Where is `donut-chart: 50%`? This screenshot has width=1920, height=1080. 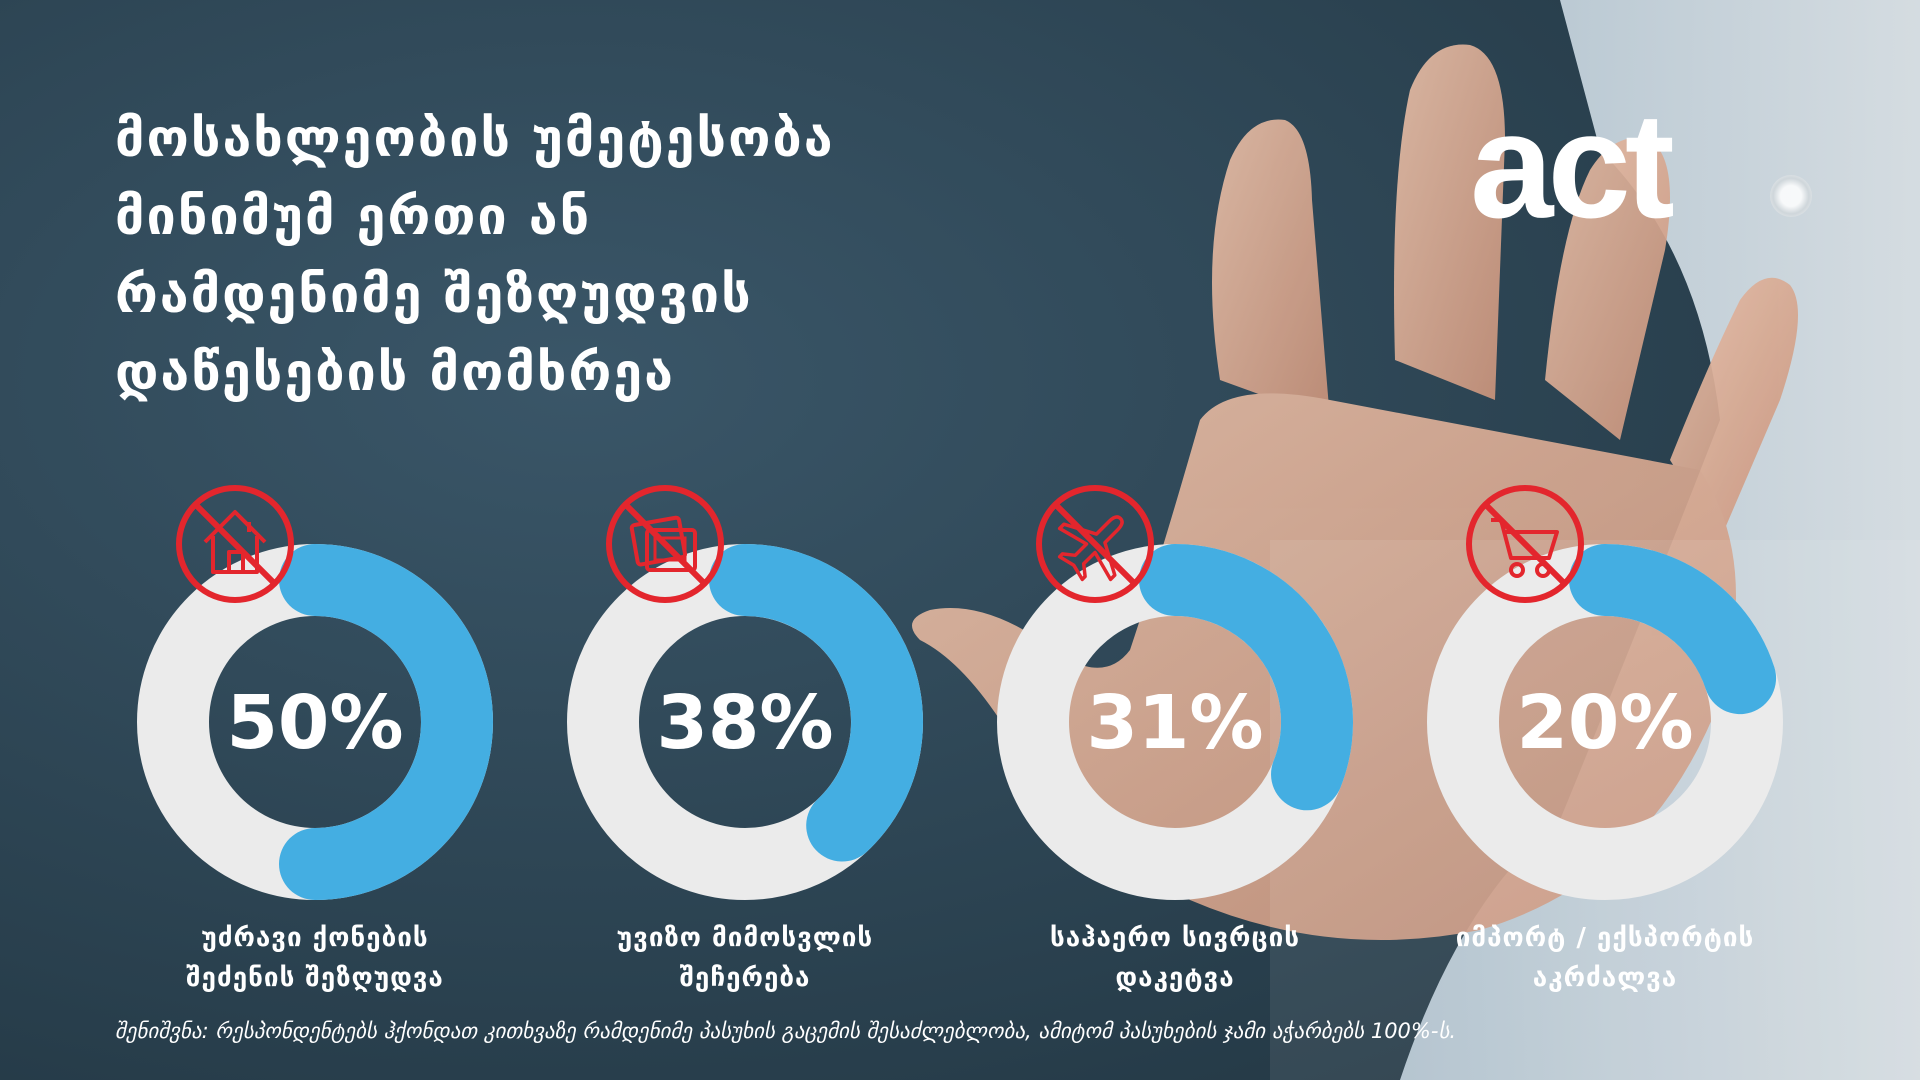 donut-chart: 50% is located at coordinates (315, 692).